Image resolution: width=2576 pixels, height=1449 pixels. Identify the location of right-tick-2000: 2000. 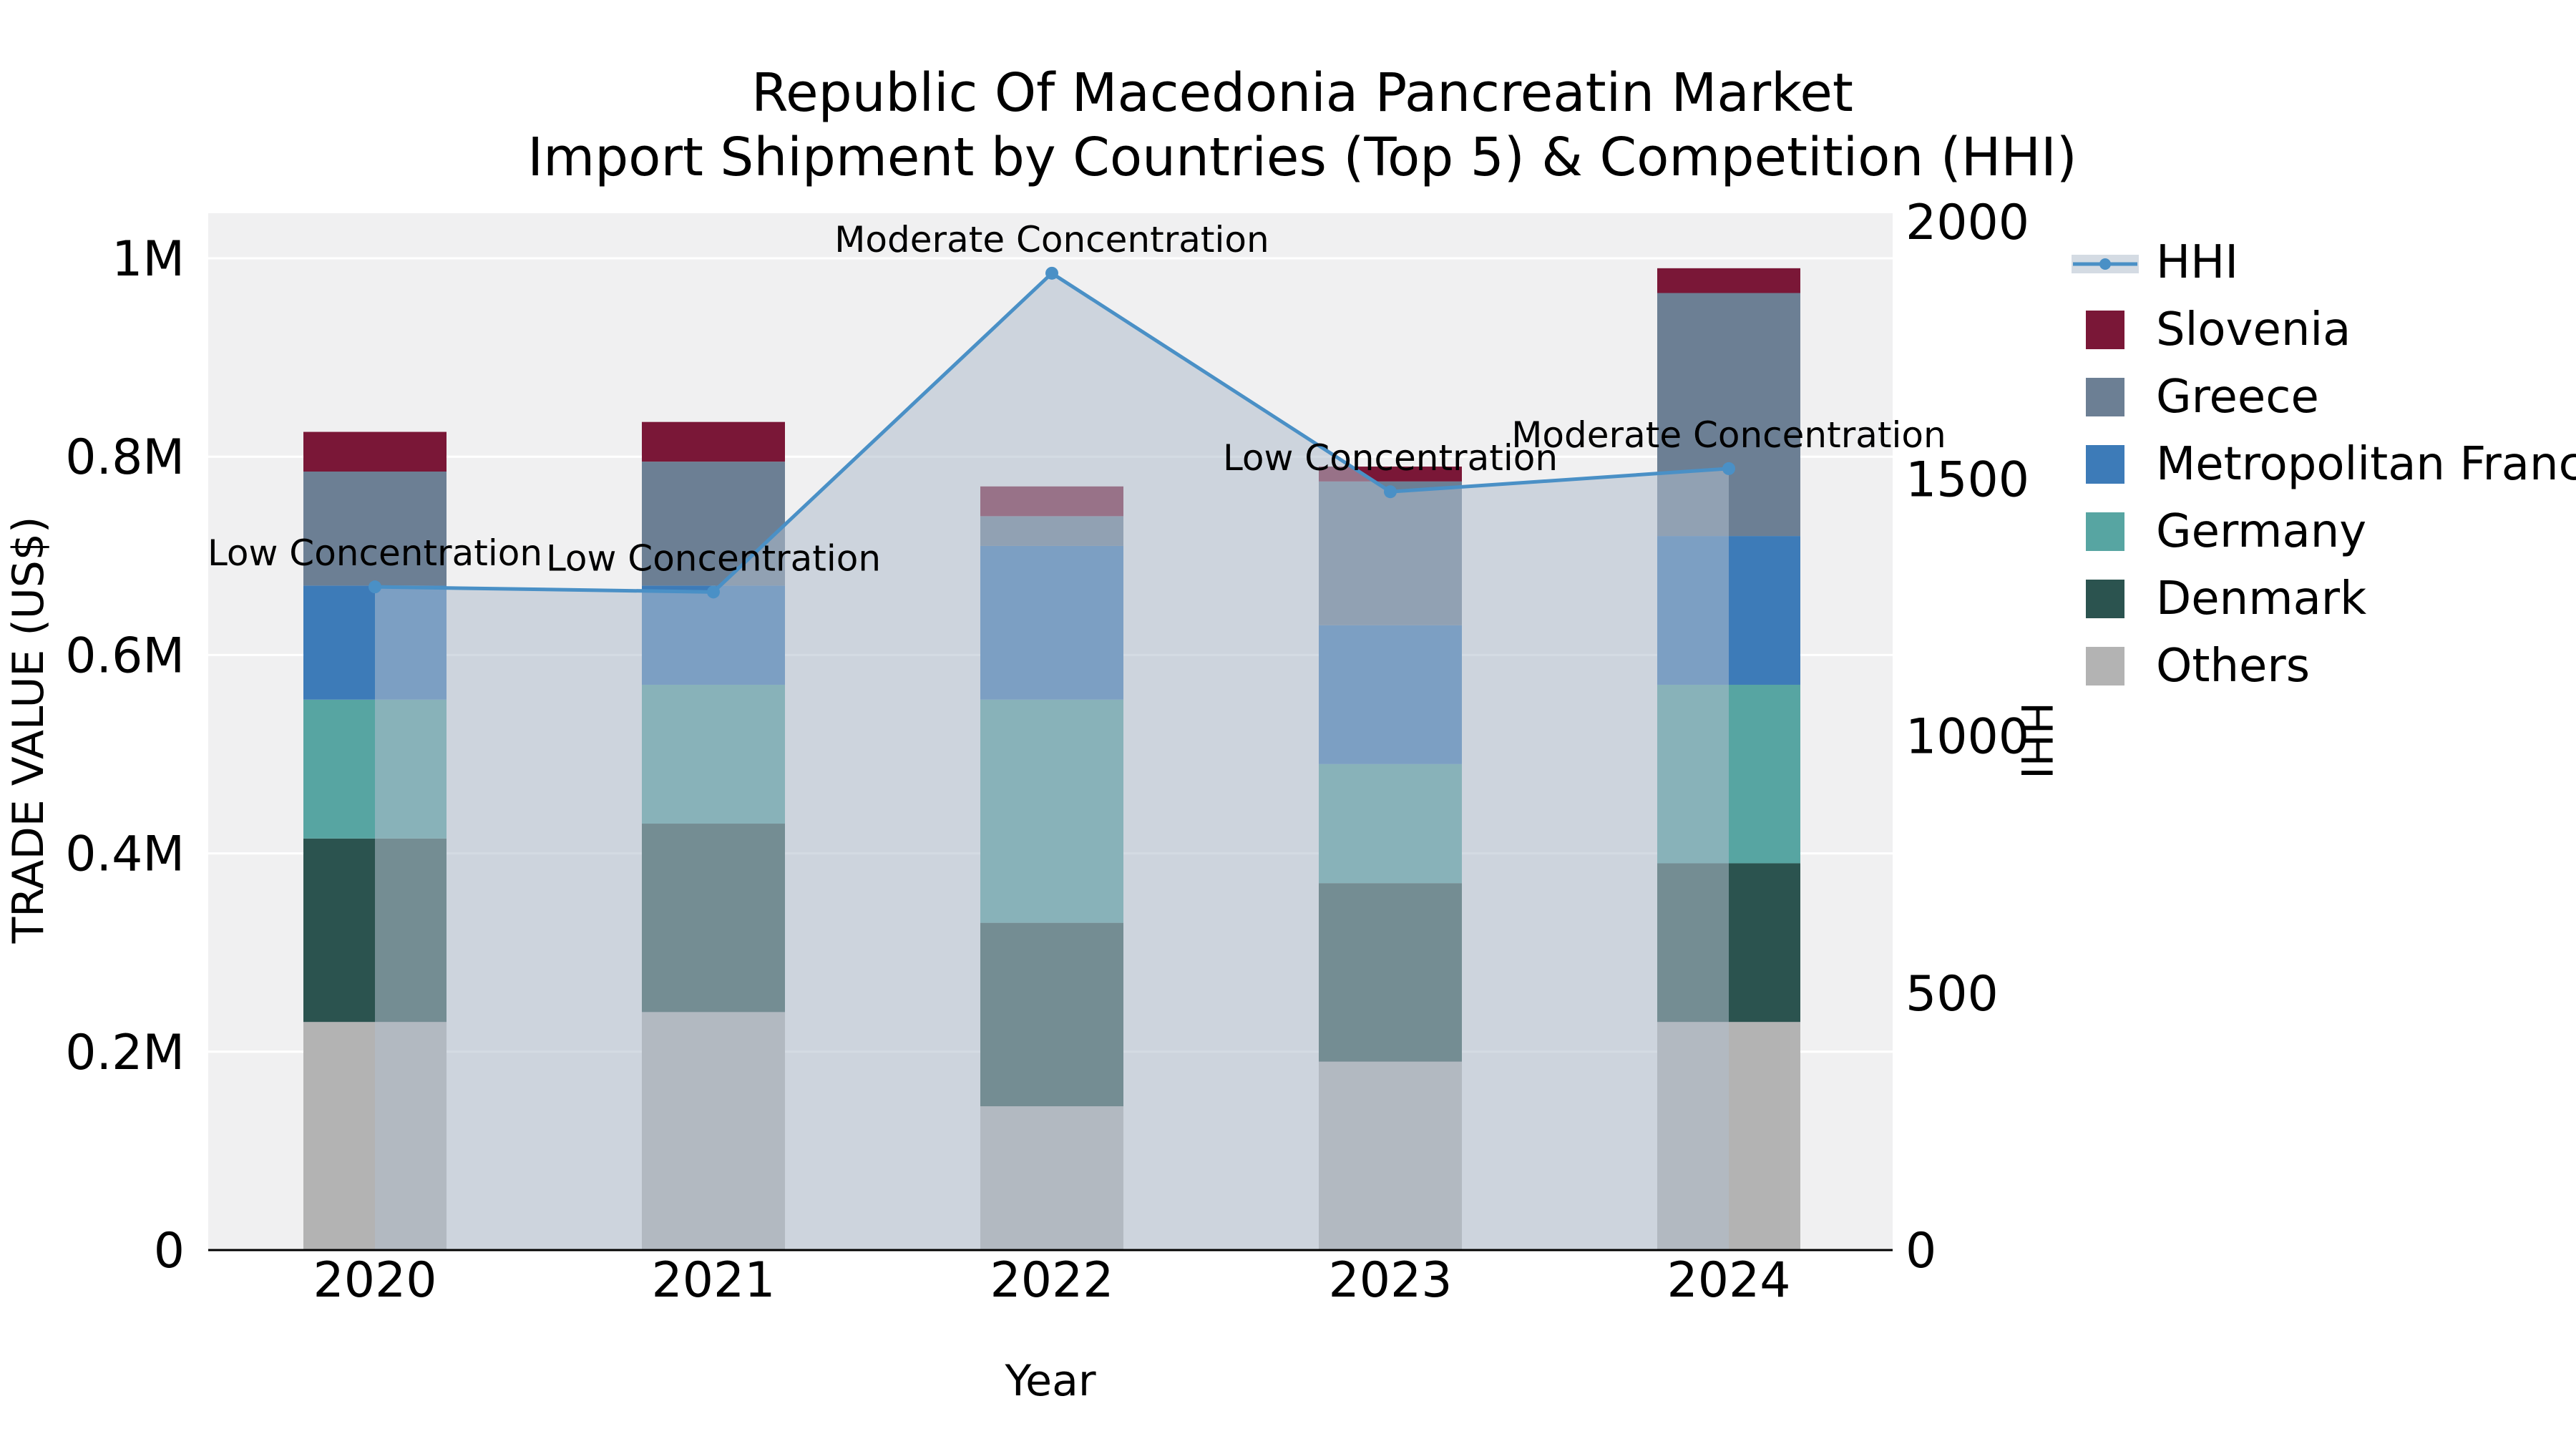
(1967, 223).